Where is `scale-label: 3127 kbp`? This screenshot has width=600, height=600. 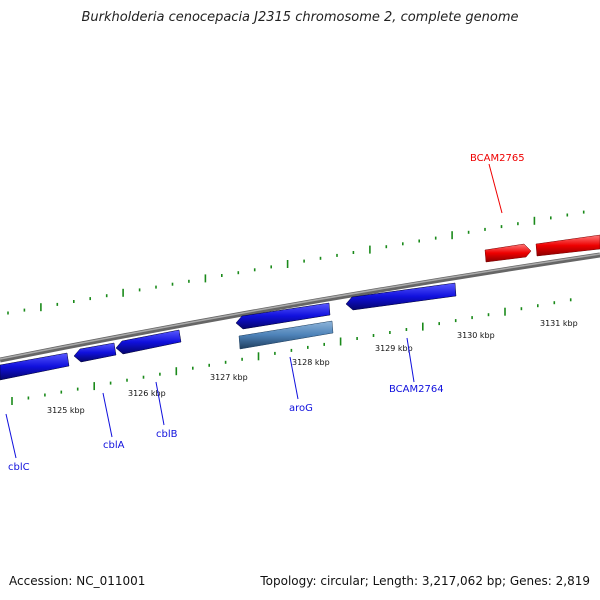
scale-label: 3127 kbp is located at coordinates (229, 377).